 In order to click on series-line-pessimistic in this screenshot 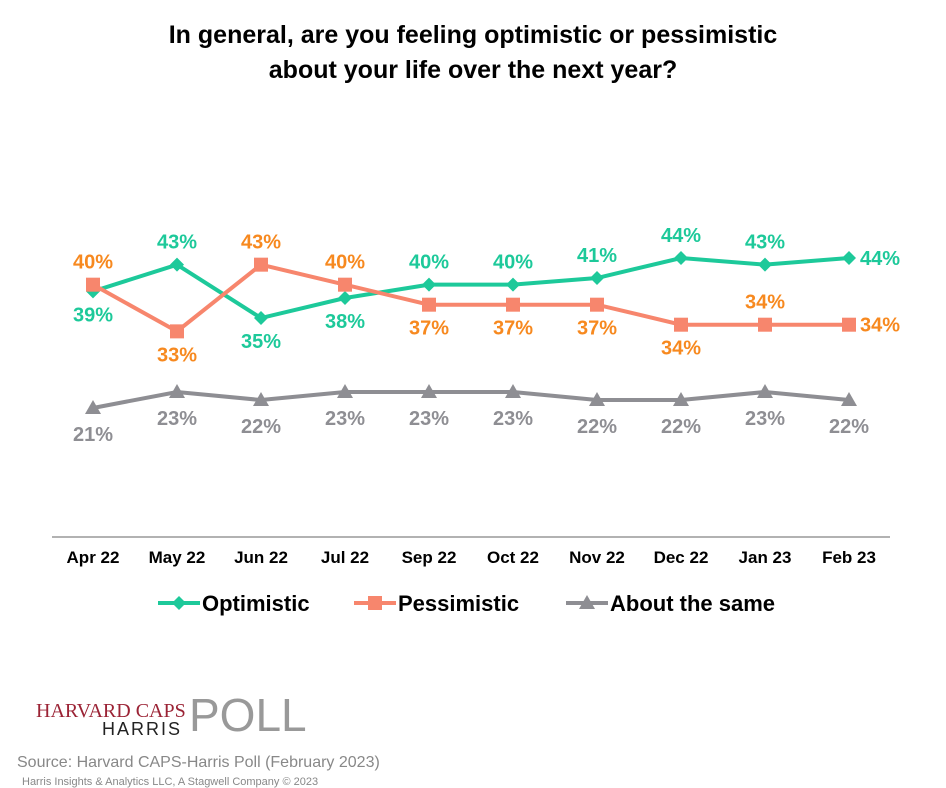, I will do `click(470, 298)`.